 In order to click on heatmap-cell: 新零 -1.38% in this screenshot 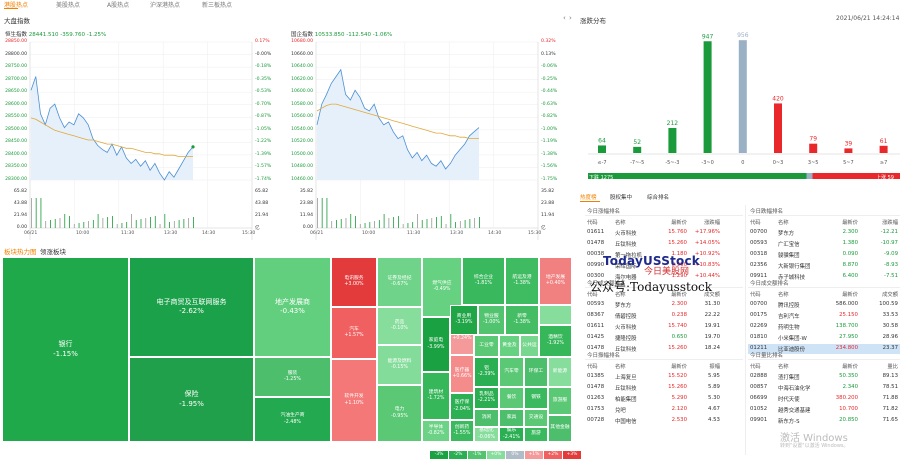, I will do `click(522, 320)`.